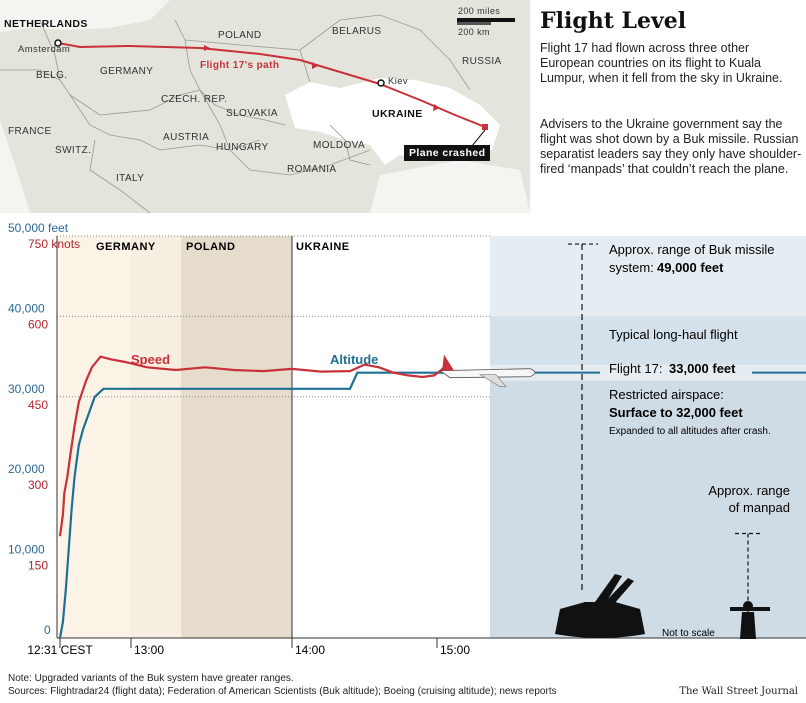 The width and height of the screenshot is (806, 703). Describe the element at coordinates (398, 81) in the screenshot. I see `label-kiev: Kiev` at that location.